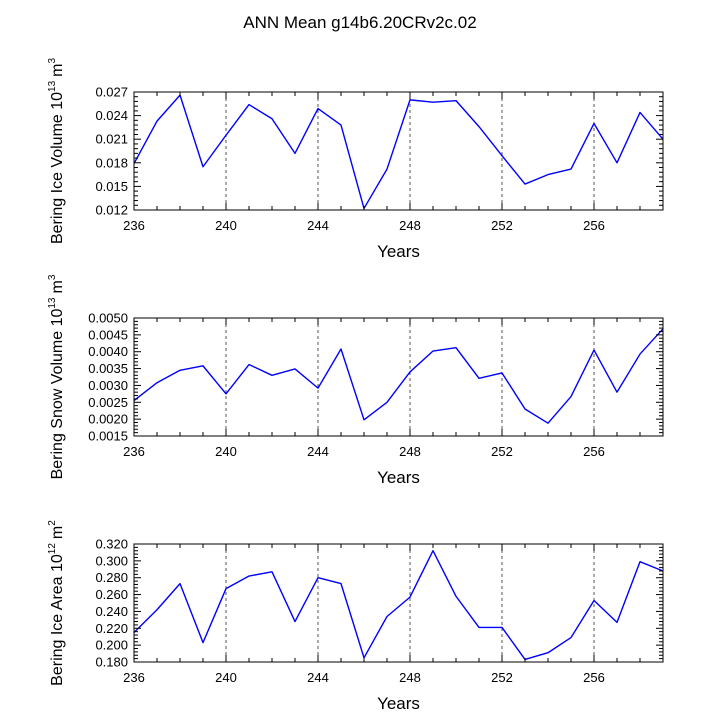 This screenshot has height=722, width=719. I want to click on y-tick-label: 0.0025, so click(108, 402).